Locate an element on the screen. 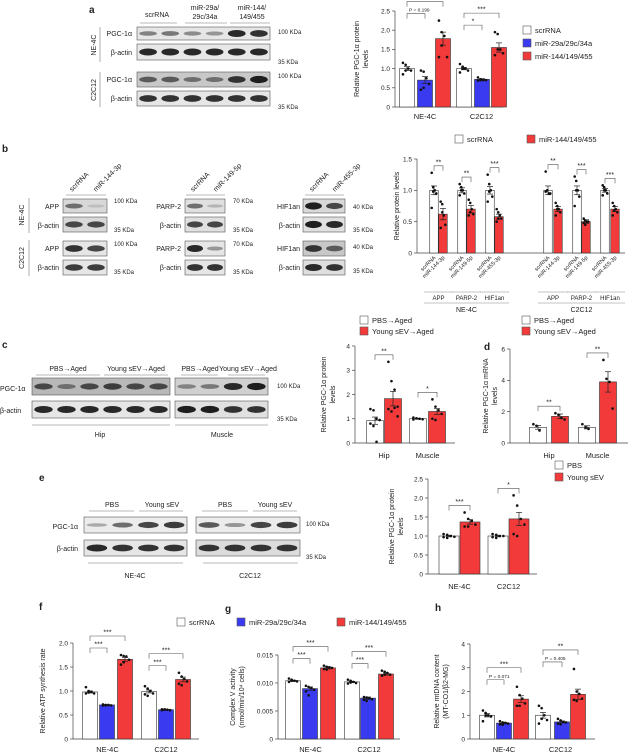  mw-marker: 40 KDa is located at coordinates (363, 248).